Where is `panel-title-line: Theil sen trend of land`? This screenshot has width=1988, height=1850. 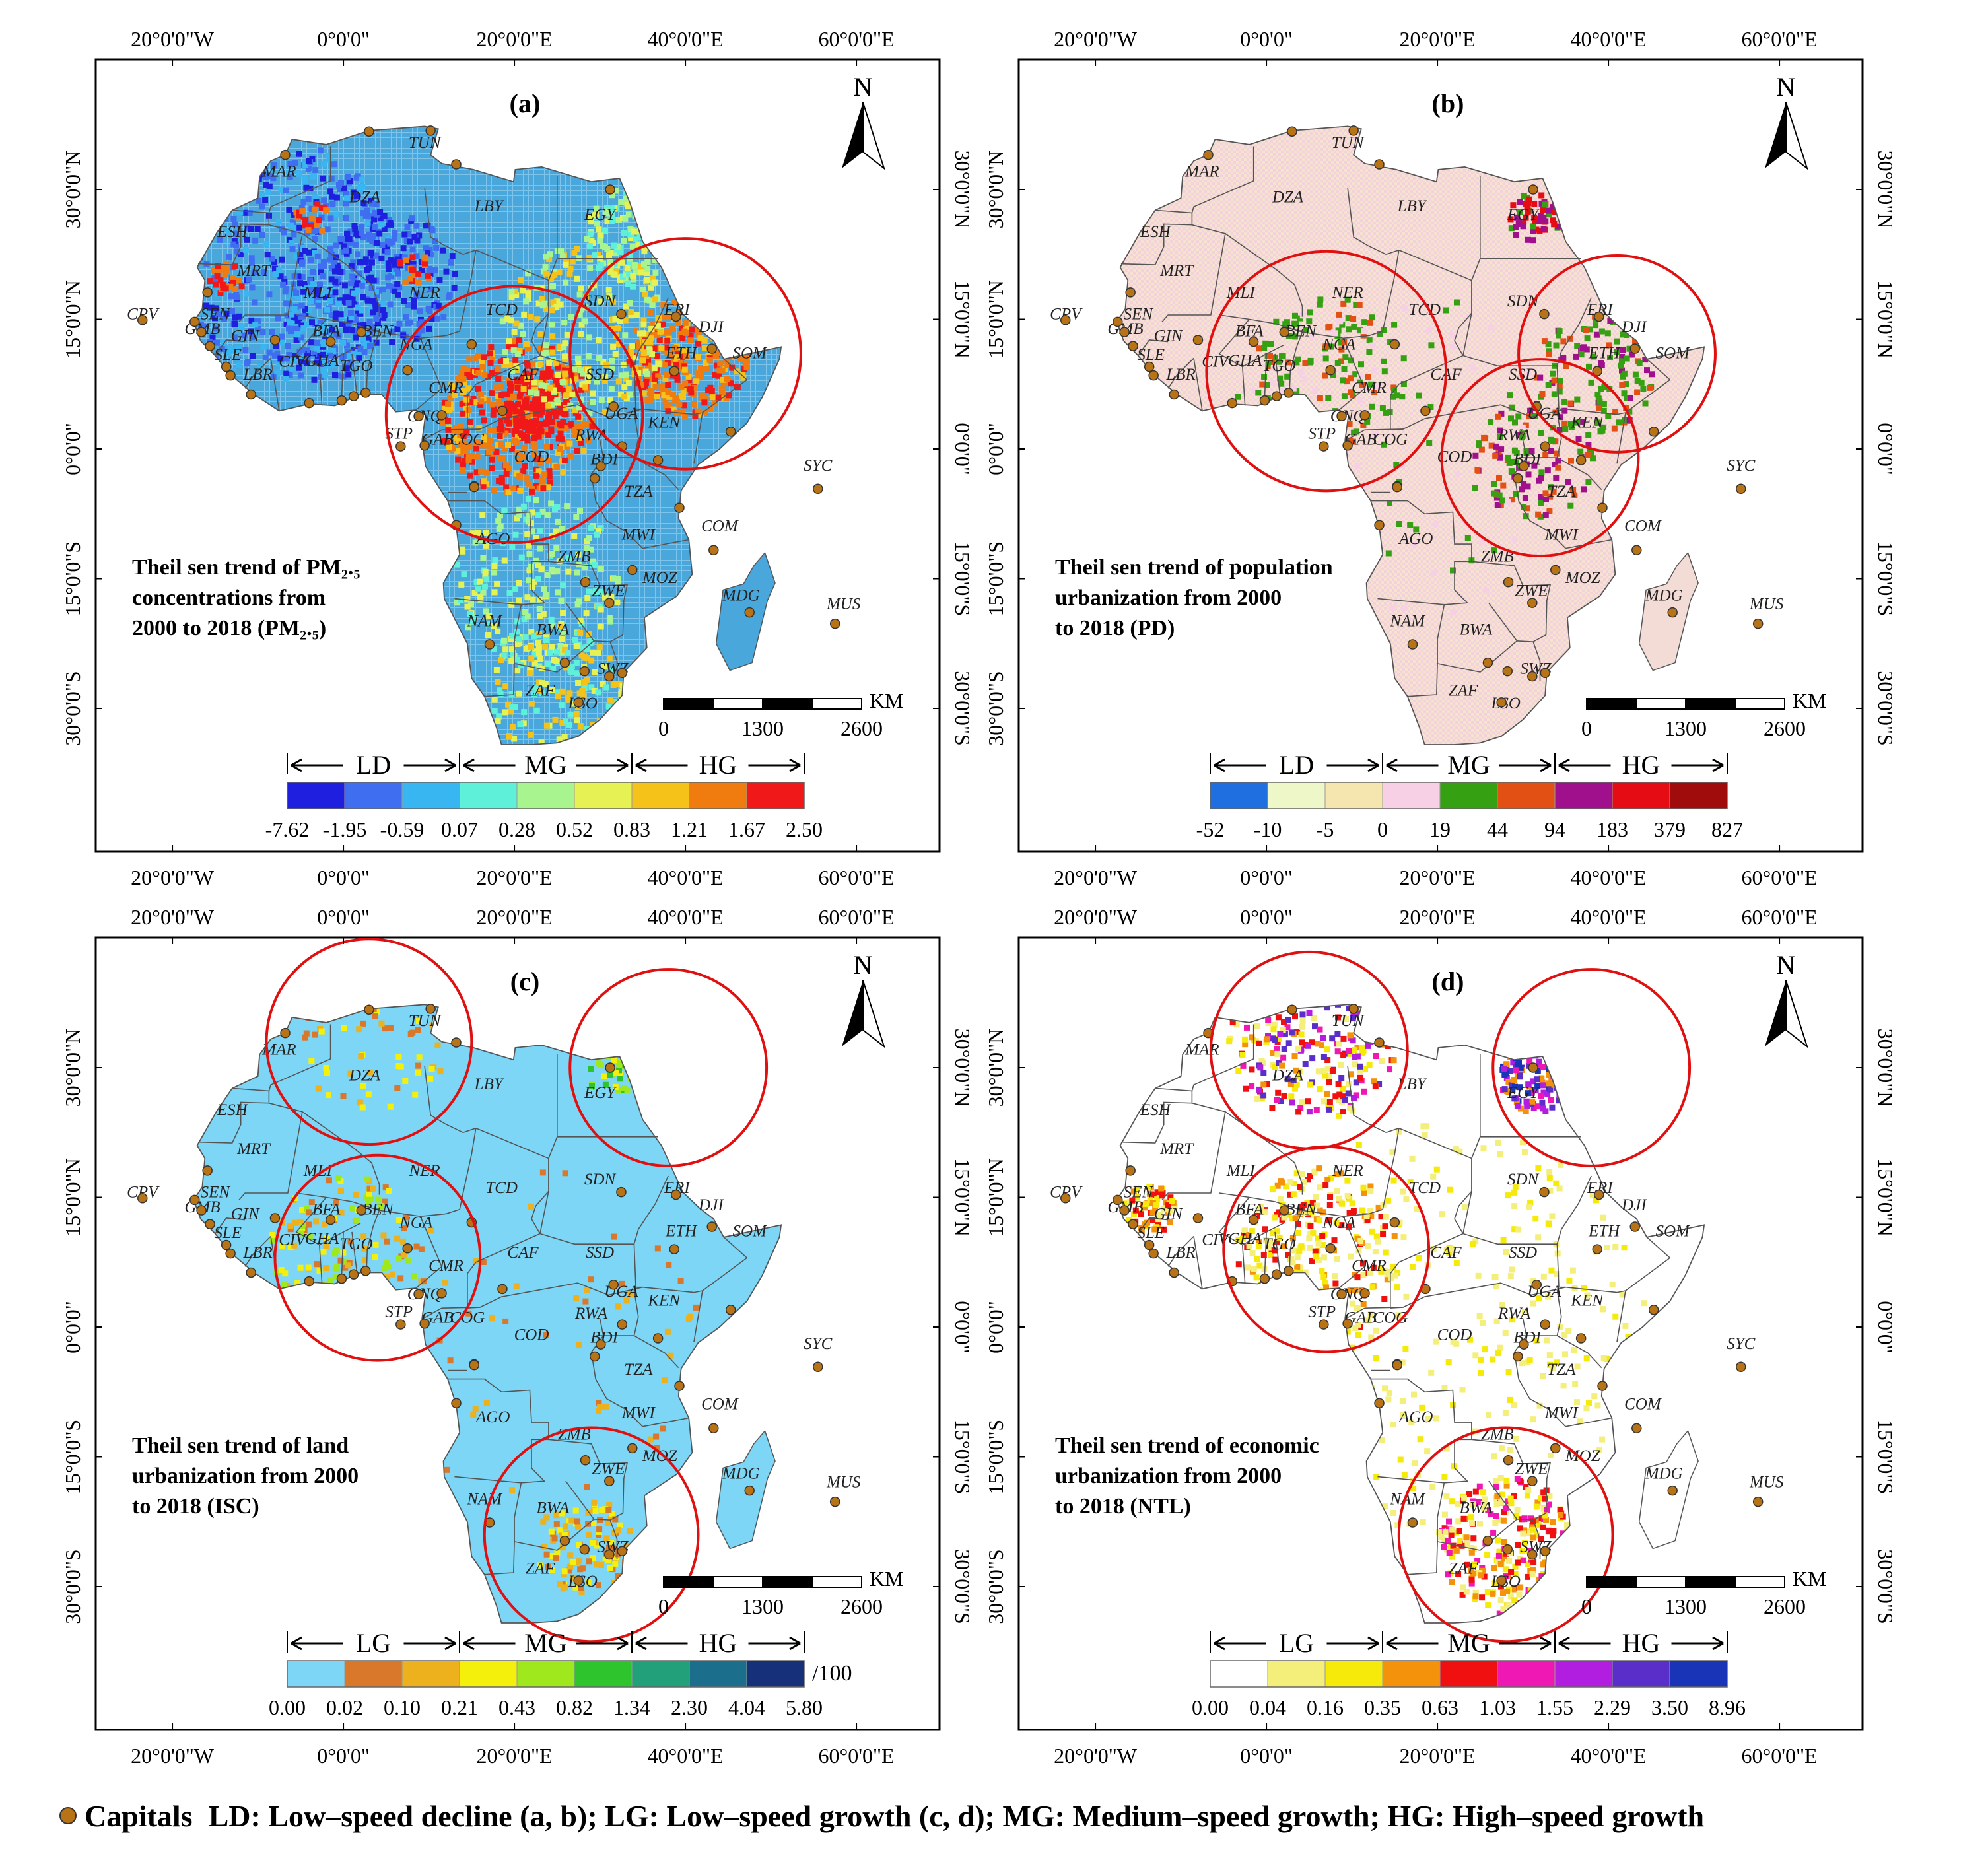 panel-title-line: Theil sen trend of land is located at coordinates (240, 1446).